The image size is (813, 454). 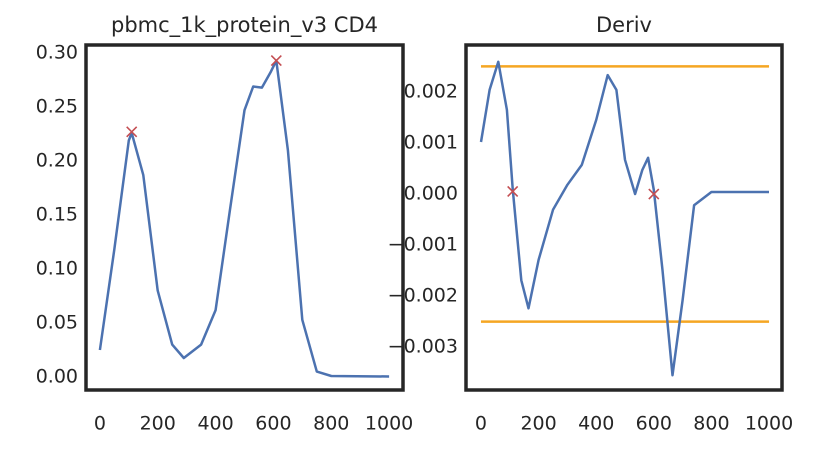 I want to click on y-tick-label: −0.001, so click(x=423, y=245).